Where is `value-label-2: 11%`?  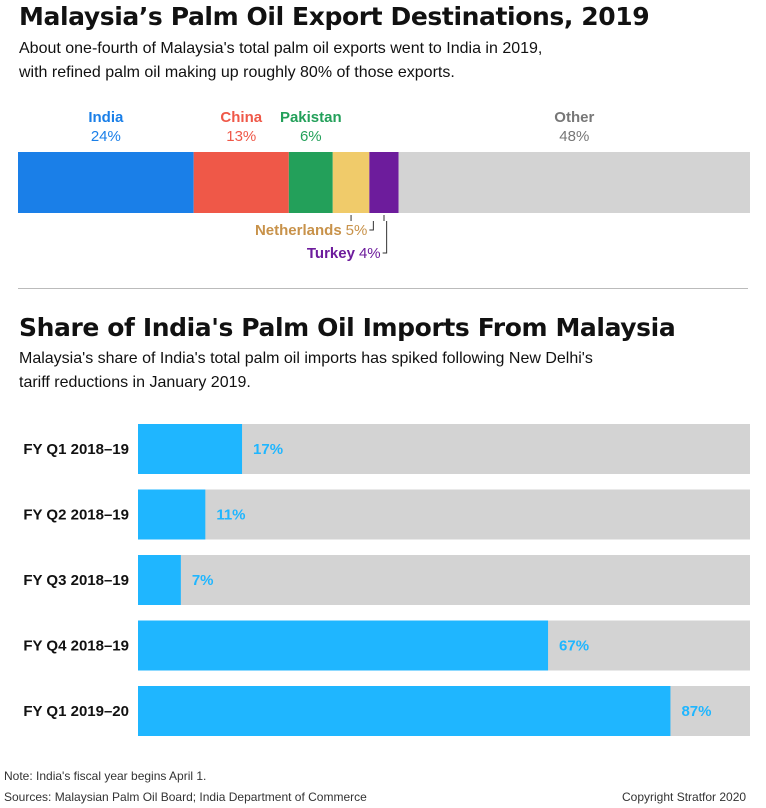 value-label-2: 11% is located at coordinates (230, 515).